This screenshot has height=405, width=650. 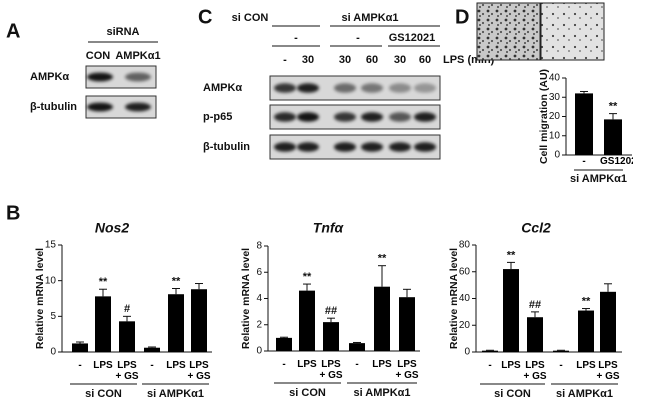 I want to click on lps-label: -, so click(x=285, y=60).